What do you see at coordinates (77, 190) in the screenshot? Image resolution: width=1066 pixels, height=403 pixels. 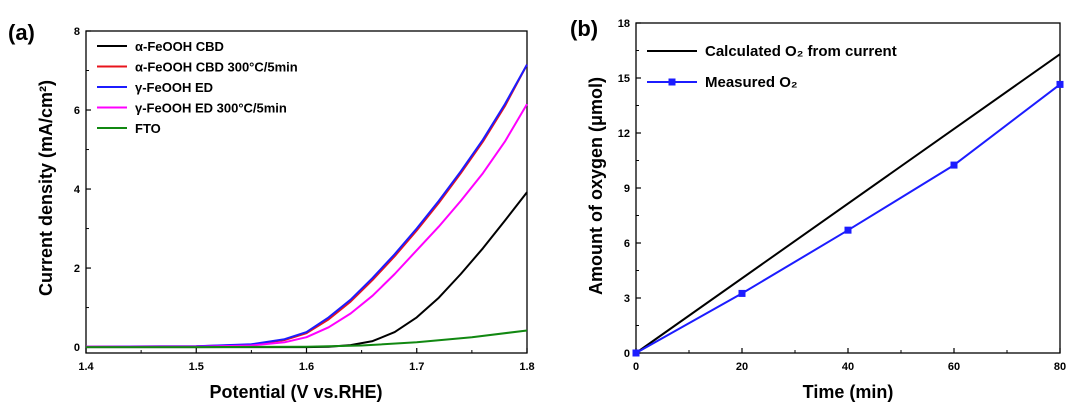 I see `panel-a-y-tick-label: 4` at bounding box center [77, 190].